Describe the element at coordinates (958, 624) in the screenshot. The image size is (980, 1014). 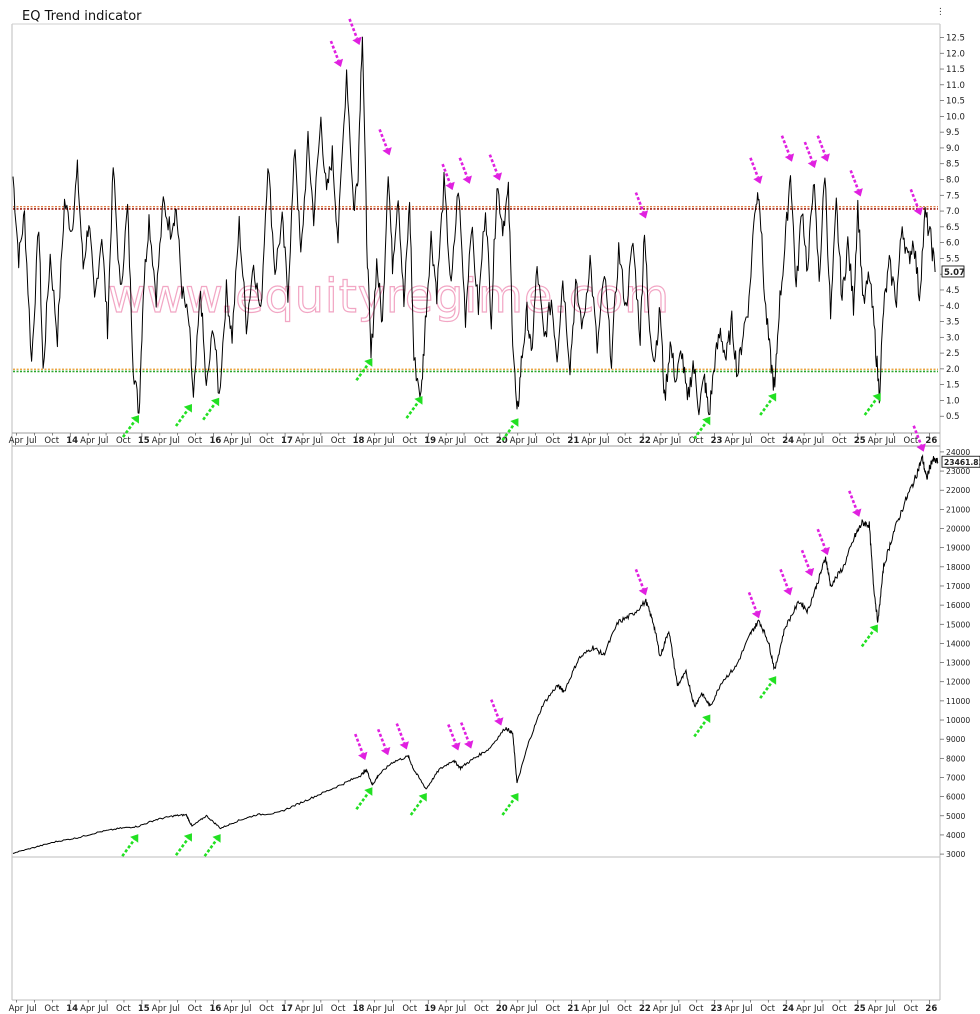
I see `index-y-tick-label: 15000` at that location.